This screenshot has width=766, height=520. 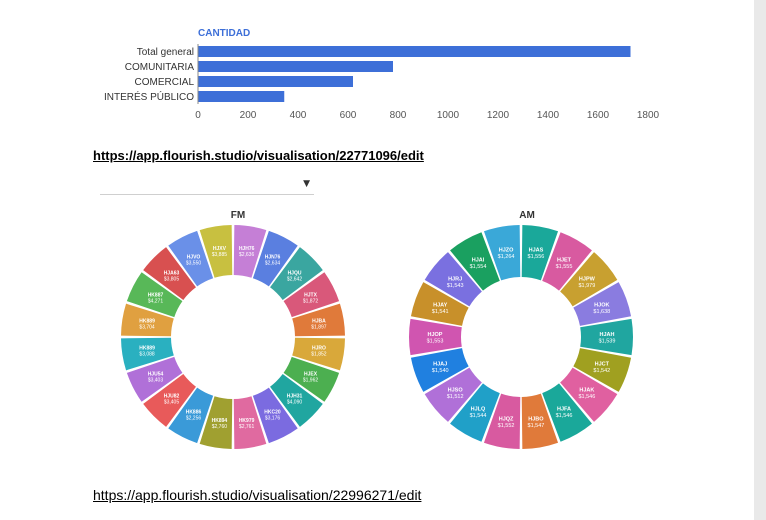 What do you see at coordinates (194, 263) in the screenshot?
I see `slice-value-label: $3,550` at bounding box center [194, 263].